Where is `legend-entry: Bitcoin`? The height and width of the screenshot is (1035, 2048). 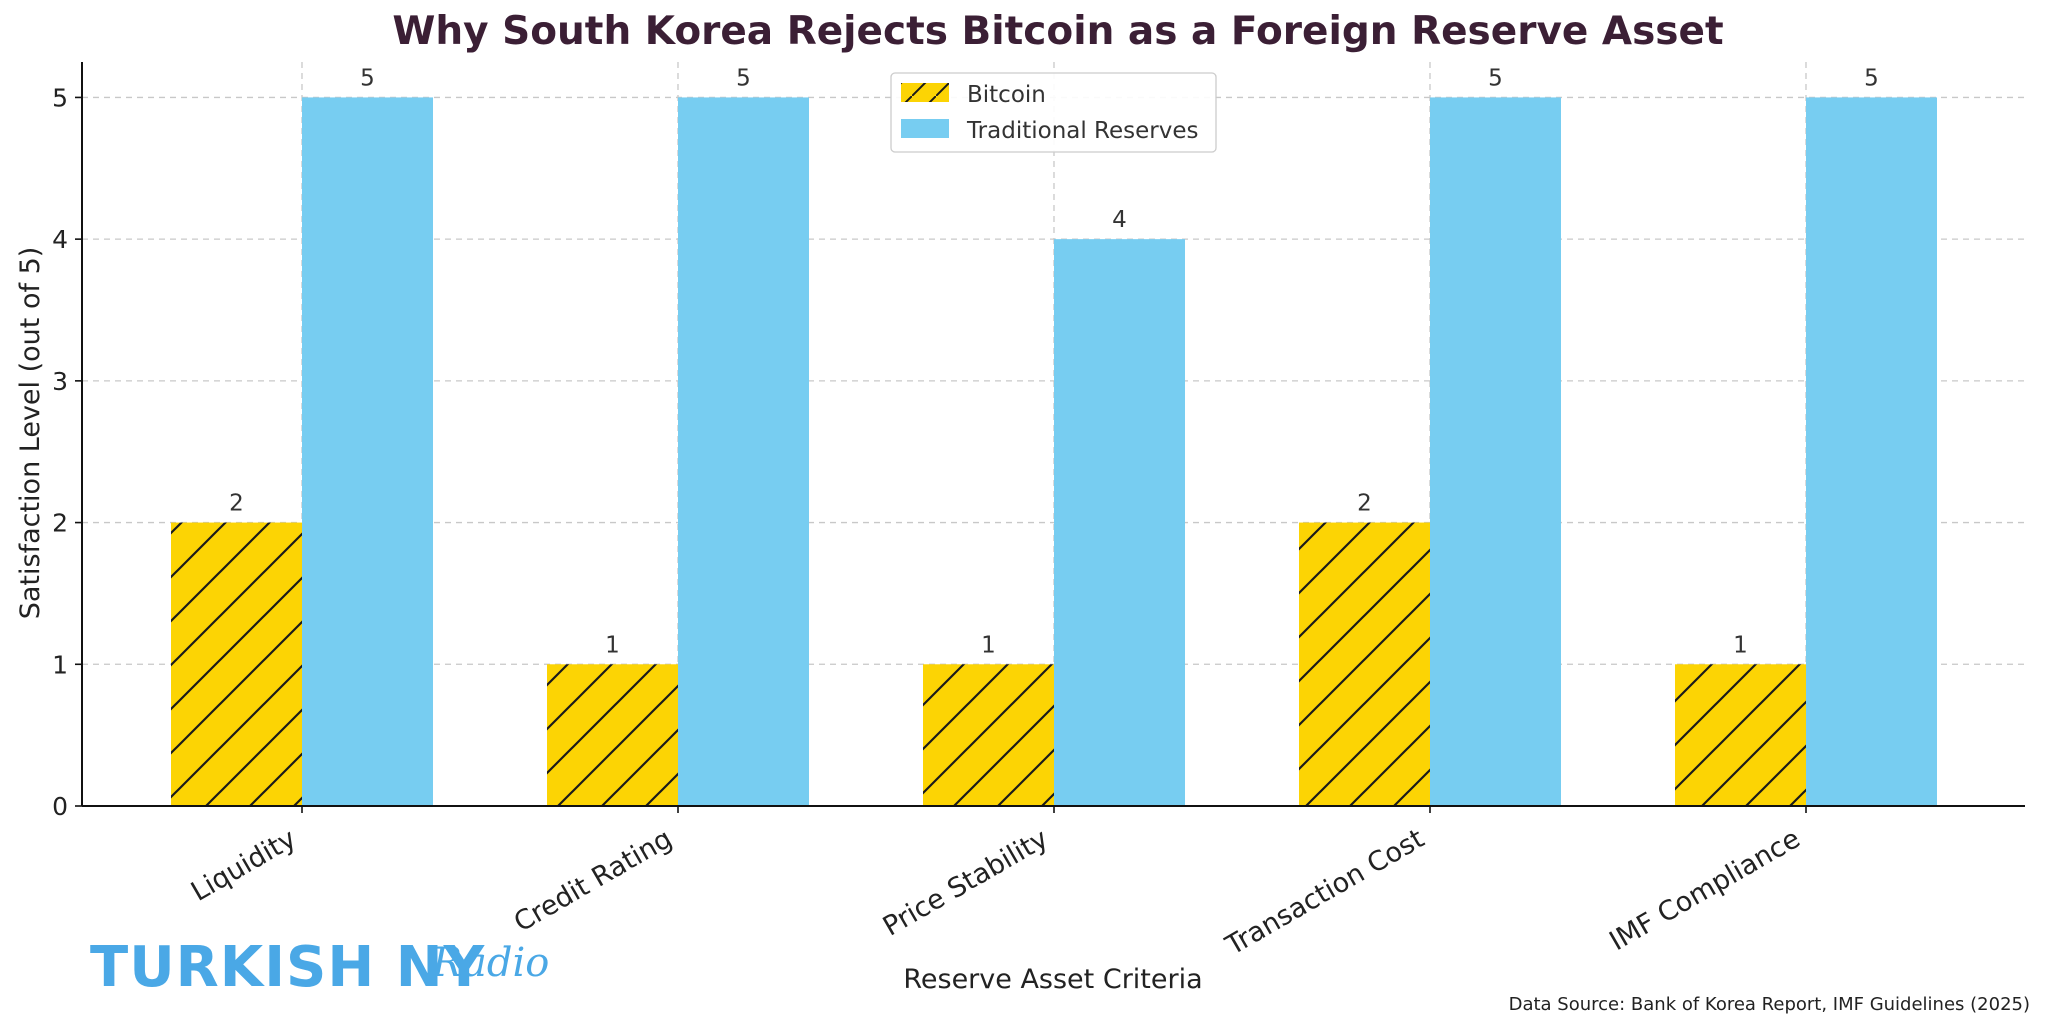 legend-entry: Bitcoin is located at coordinates (1006, 95).